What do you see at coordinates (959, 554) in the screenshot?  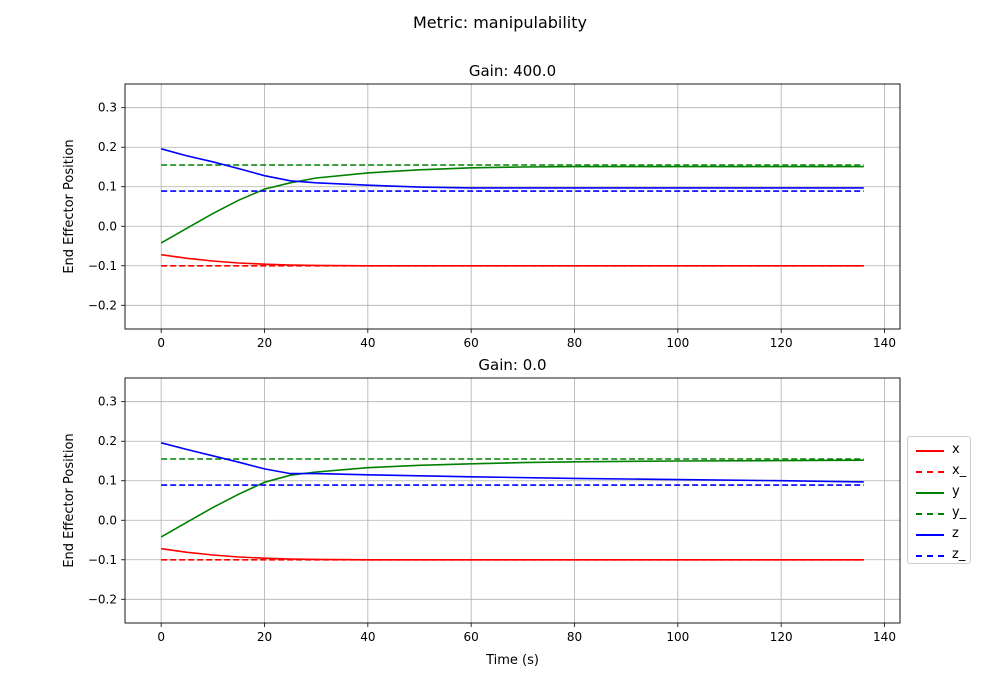 I see `legend-label: z_` at bounding box center [959, 554].